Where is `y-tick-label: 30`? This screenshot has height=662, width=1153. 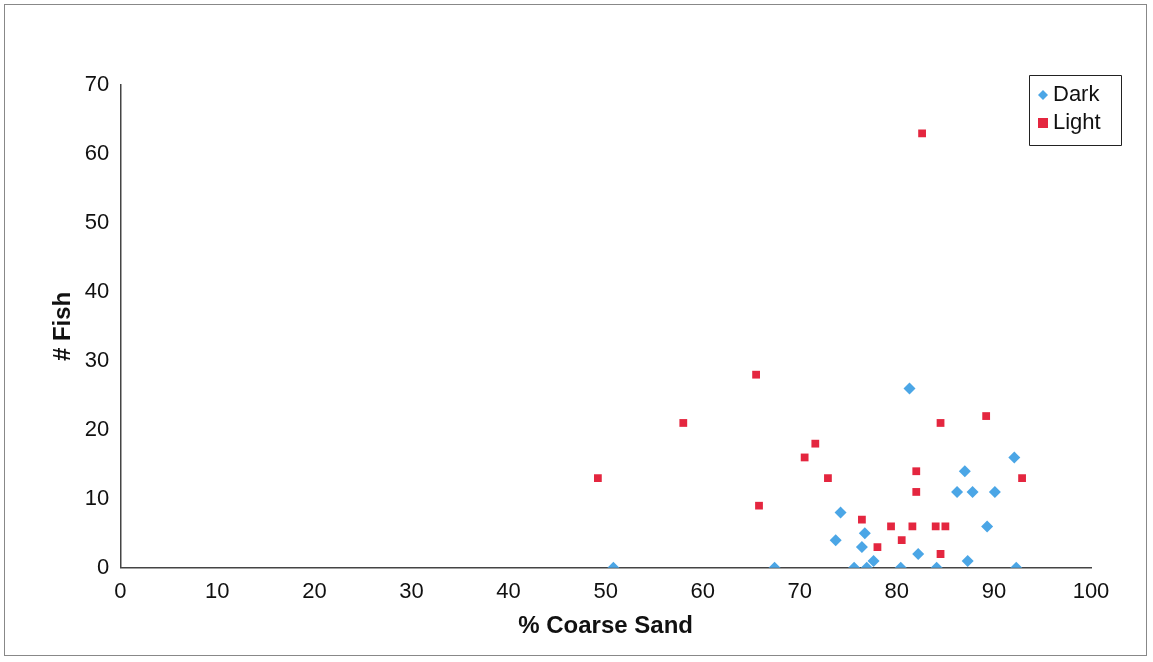 y-tick-label: 30 is located at coordinates (97, 359).